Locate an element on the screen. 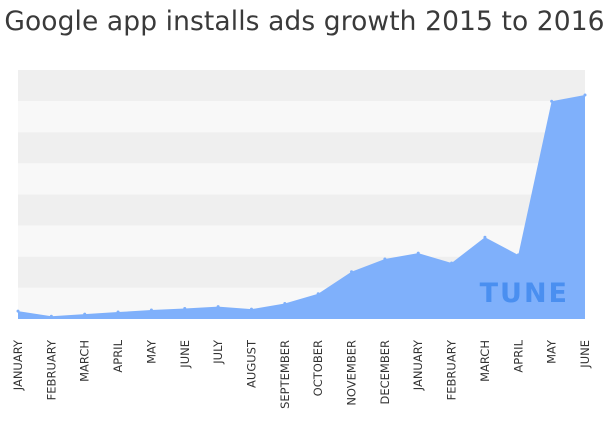 The width and height of the screenshot is (609, 448). x-tick-label: OCTOBER is located at coordinates (318, 368).